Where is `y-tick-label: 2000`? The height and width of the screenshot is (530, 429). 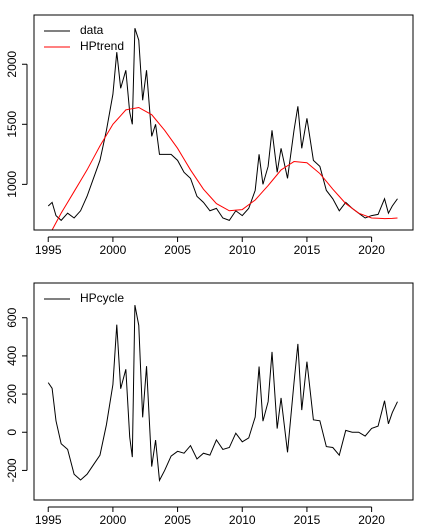 y-tick-label: 2000 is located at coordinates (12, 64).